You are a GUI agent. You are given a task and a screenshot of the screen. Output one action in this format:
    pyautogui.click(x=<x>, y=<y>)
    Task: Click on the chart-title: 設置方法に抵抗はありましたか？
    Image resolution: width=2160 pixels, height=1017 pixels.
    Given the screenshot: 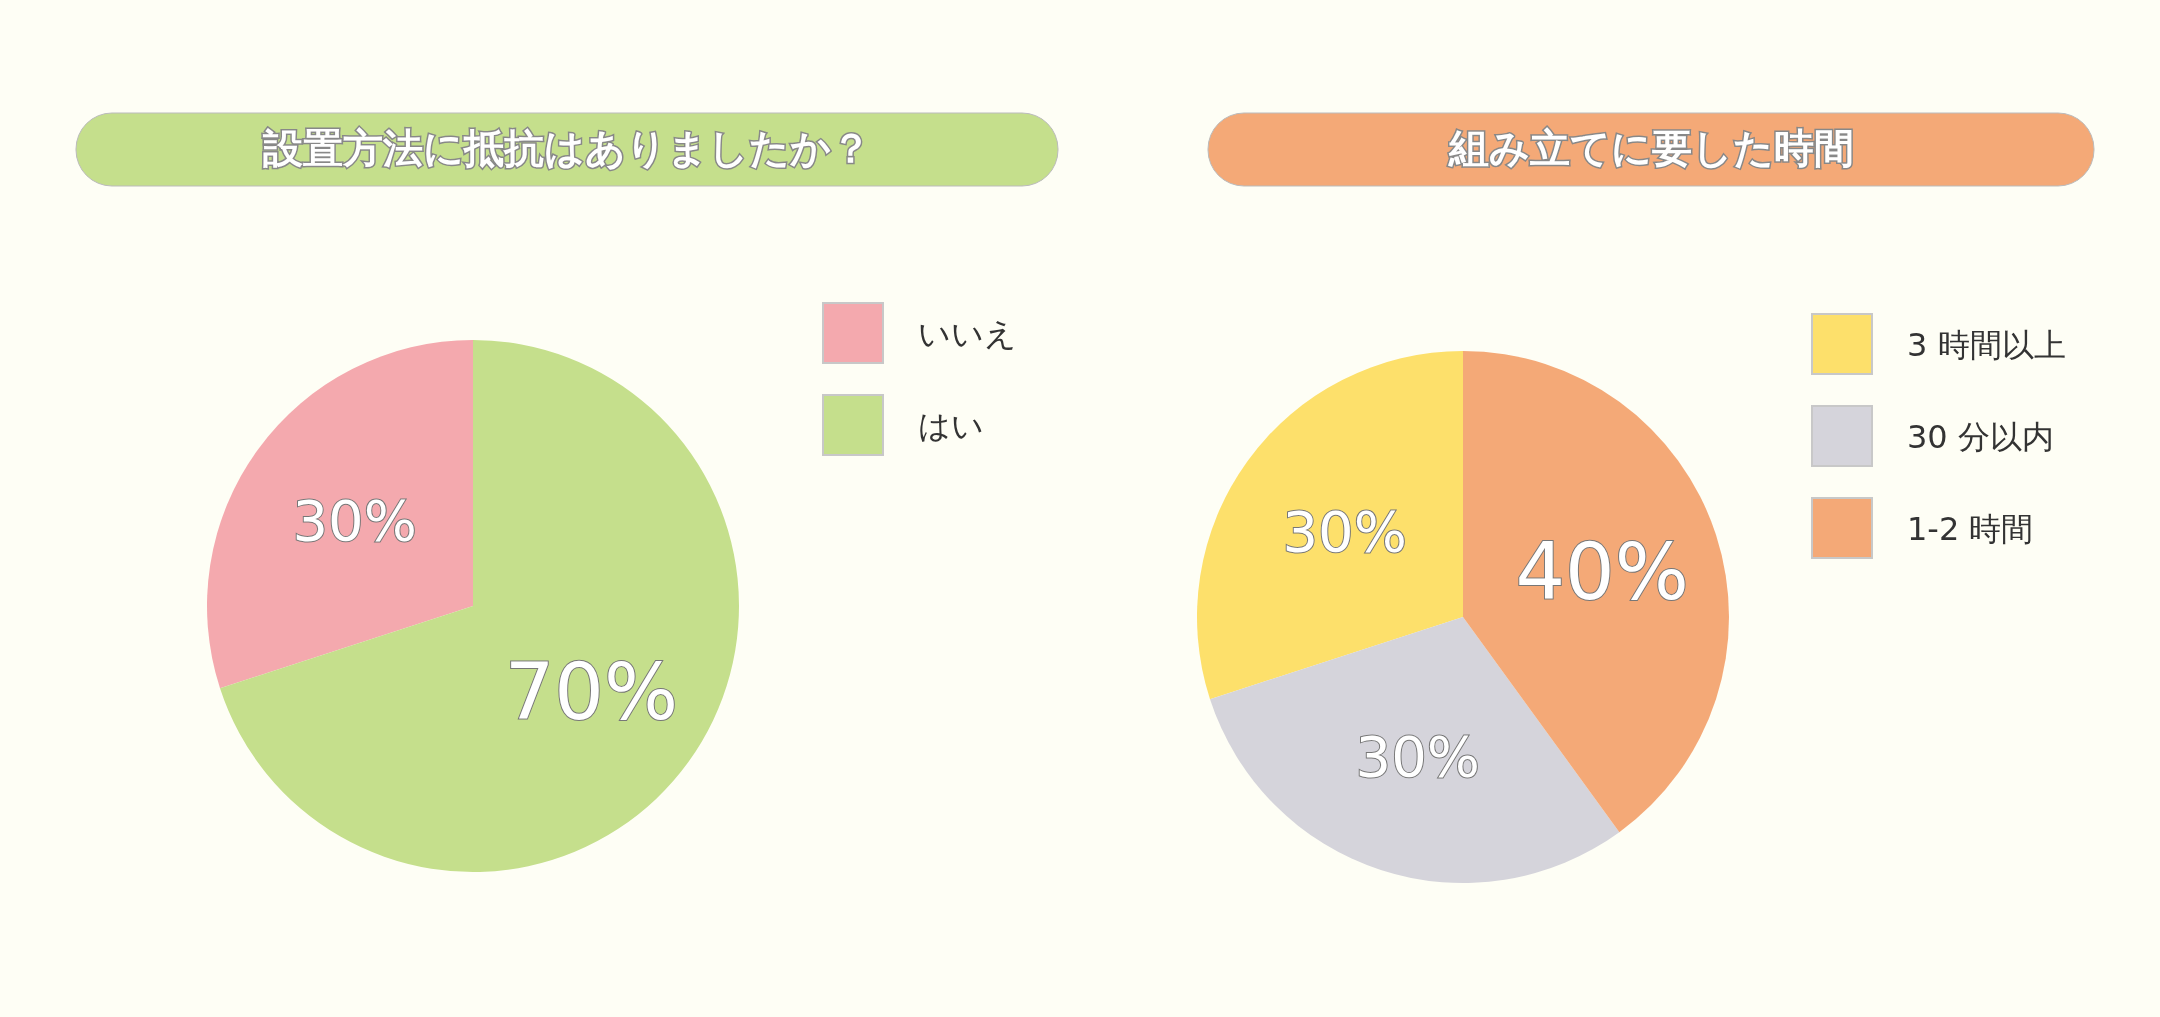 What is the action you would take?
    pyautogui.click(x=566, y=148)
    